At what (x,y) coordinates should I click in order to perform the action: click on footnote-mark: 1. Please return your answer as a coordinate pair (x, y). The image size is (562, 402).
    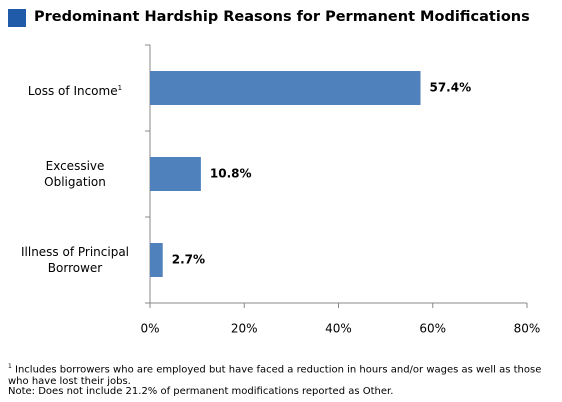
    Looking at the image, I should click on (10, 366).